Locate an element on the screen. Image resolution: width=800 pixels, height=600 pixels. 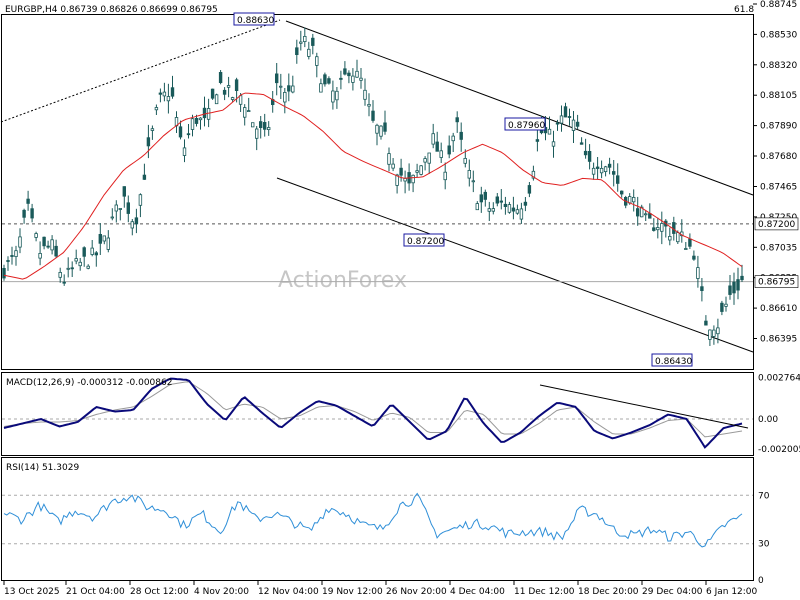
x-tick: 12 Nov 04:00 is located at coordinates (288, 592).